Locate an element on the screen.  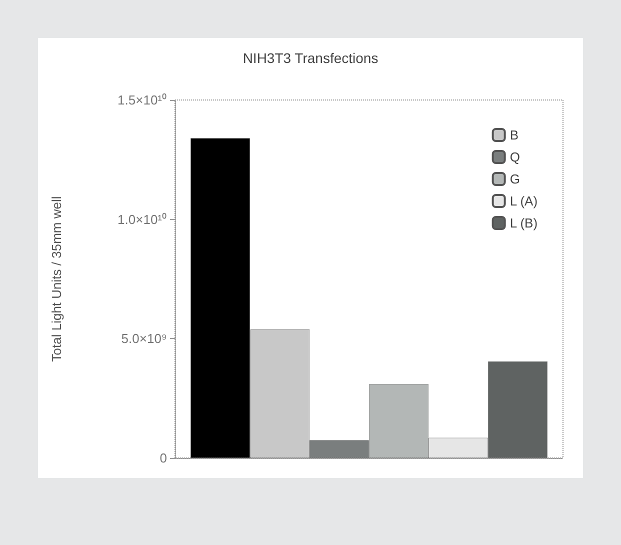
legend-label: L (B) is located at coordinates (524, 223).